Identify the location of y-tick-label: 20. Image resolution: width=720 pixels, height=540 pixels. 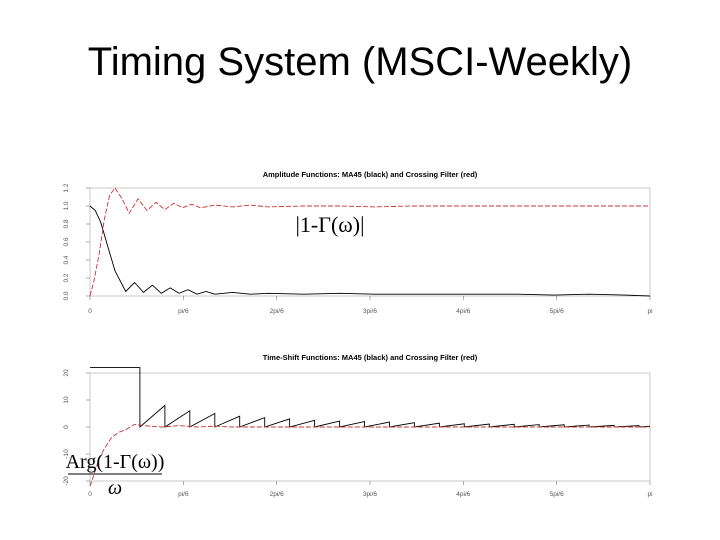
(66, 373).